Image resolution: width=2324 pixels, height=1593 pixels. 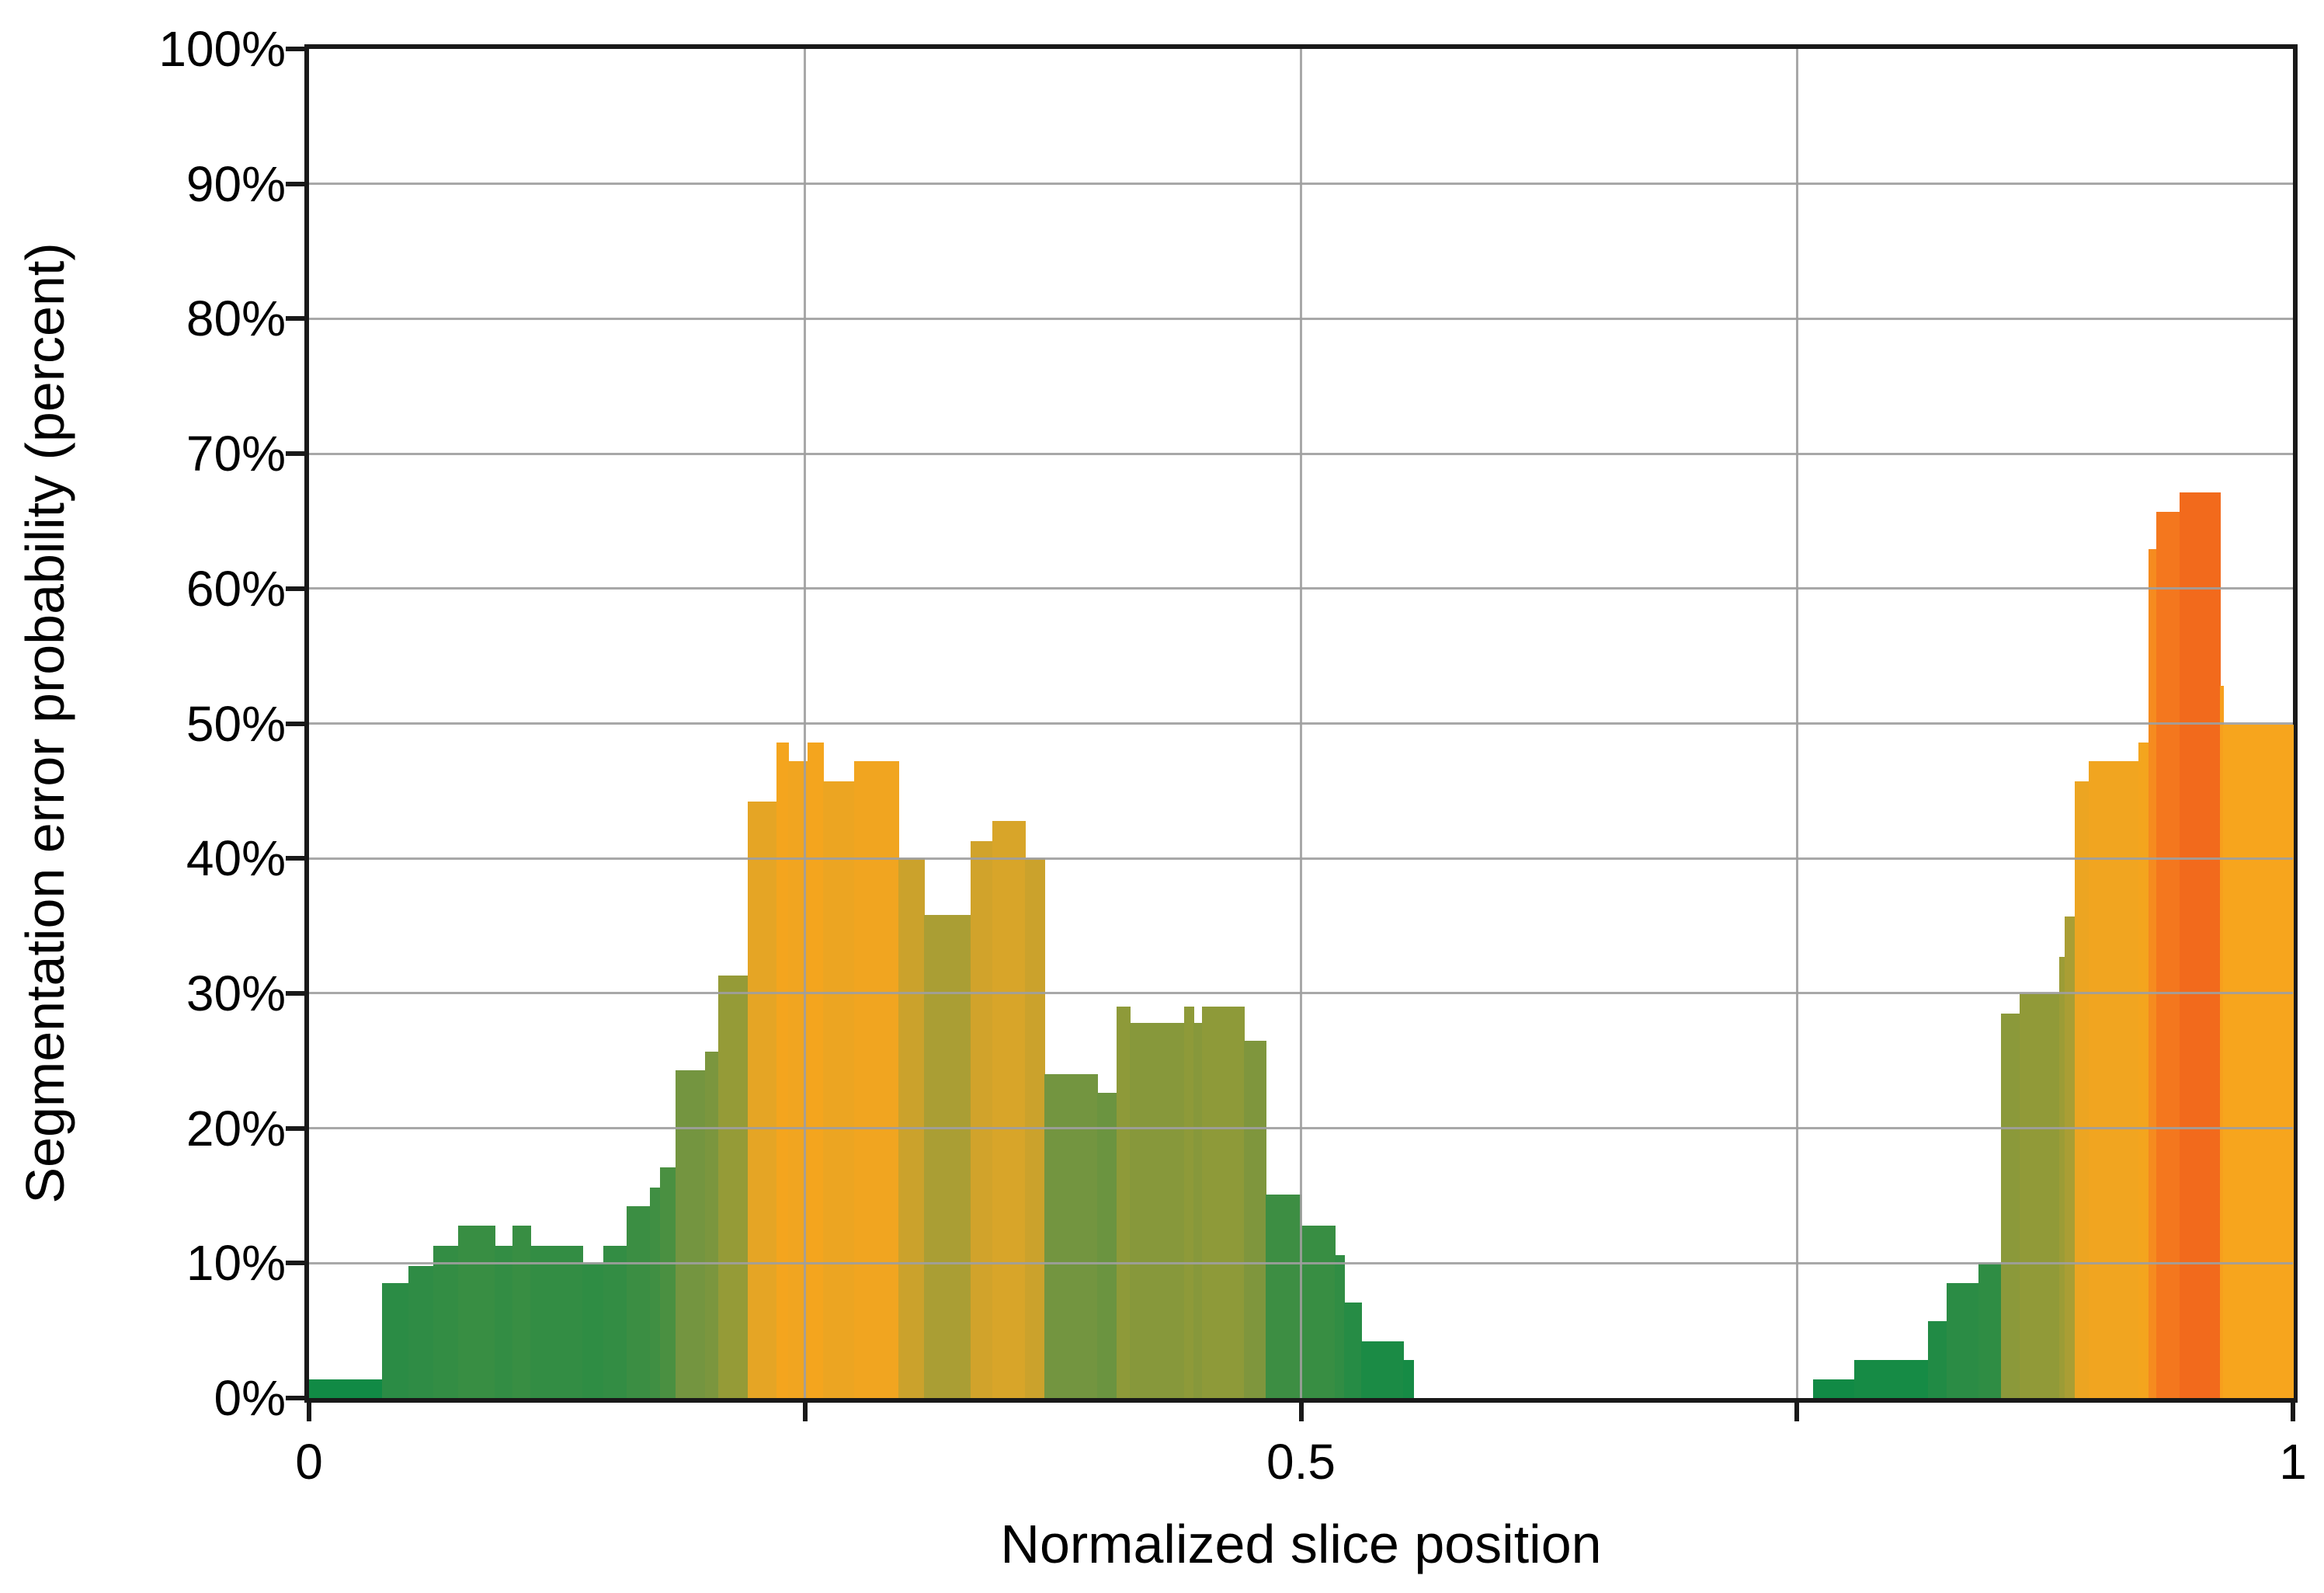 I want to click on y-tick-label: 60%, so click(x=236, y=588).